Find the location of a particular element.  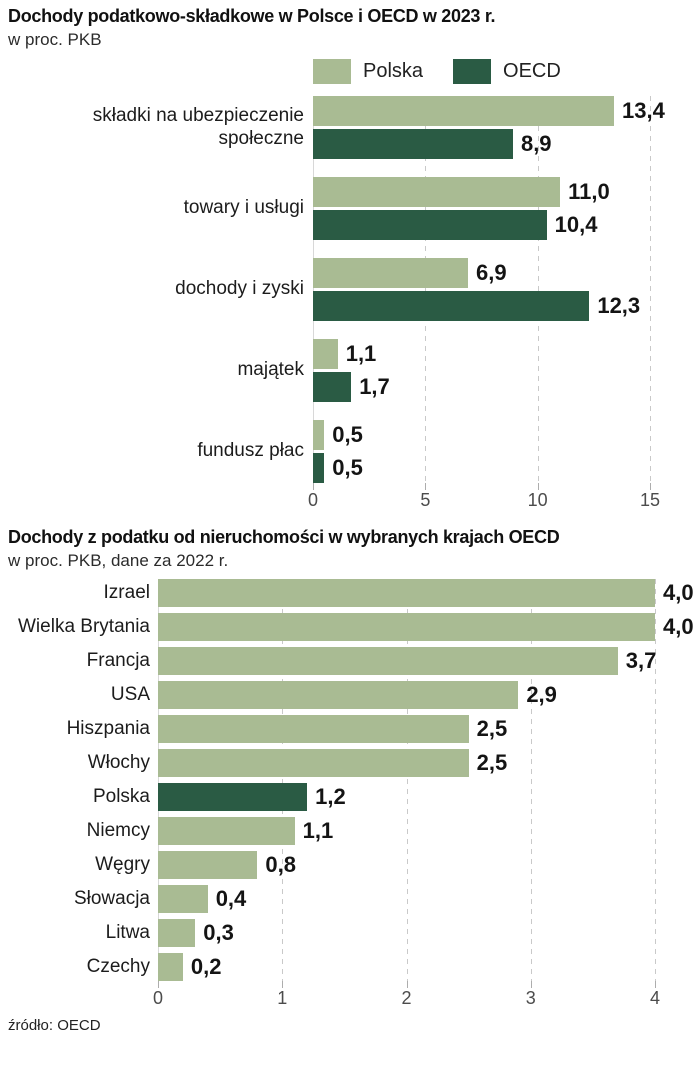

tick-label-5: 5 is located at coordinates (425, 500).